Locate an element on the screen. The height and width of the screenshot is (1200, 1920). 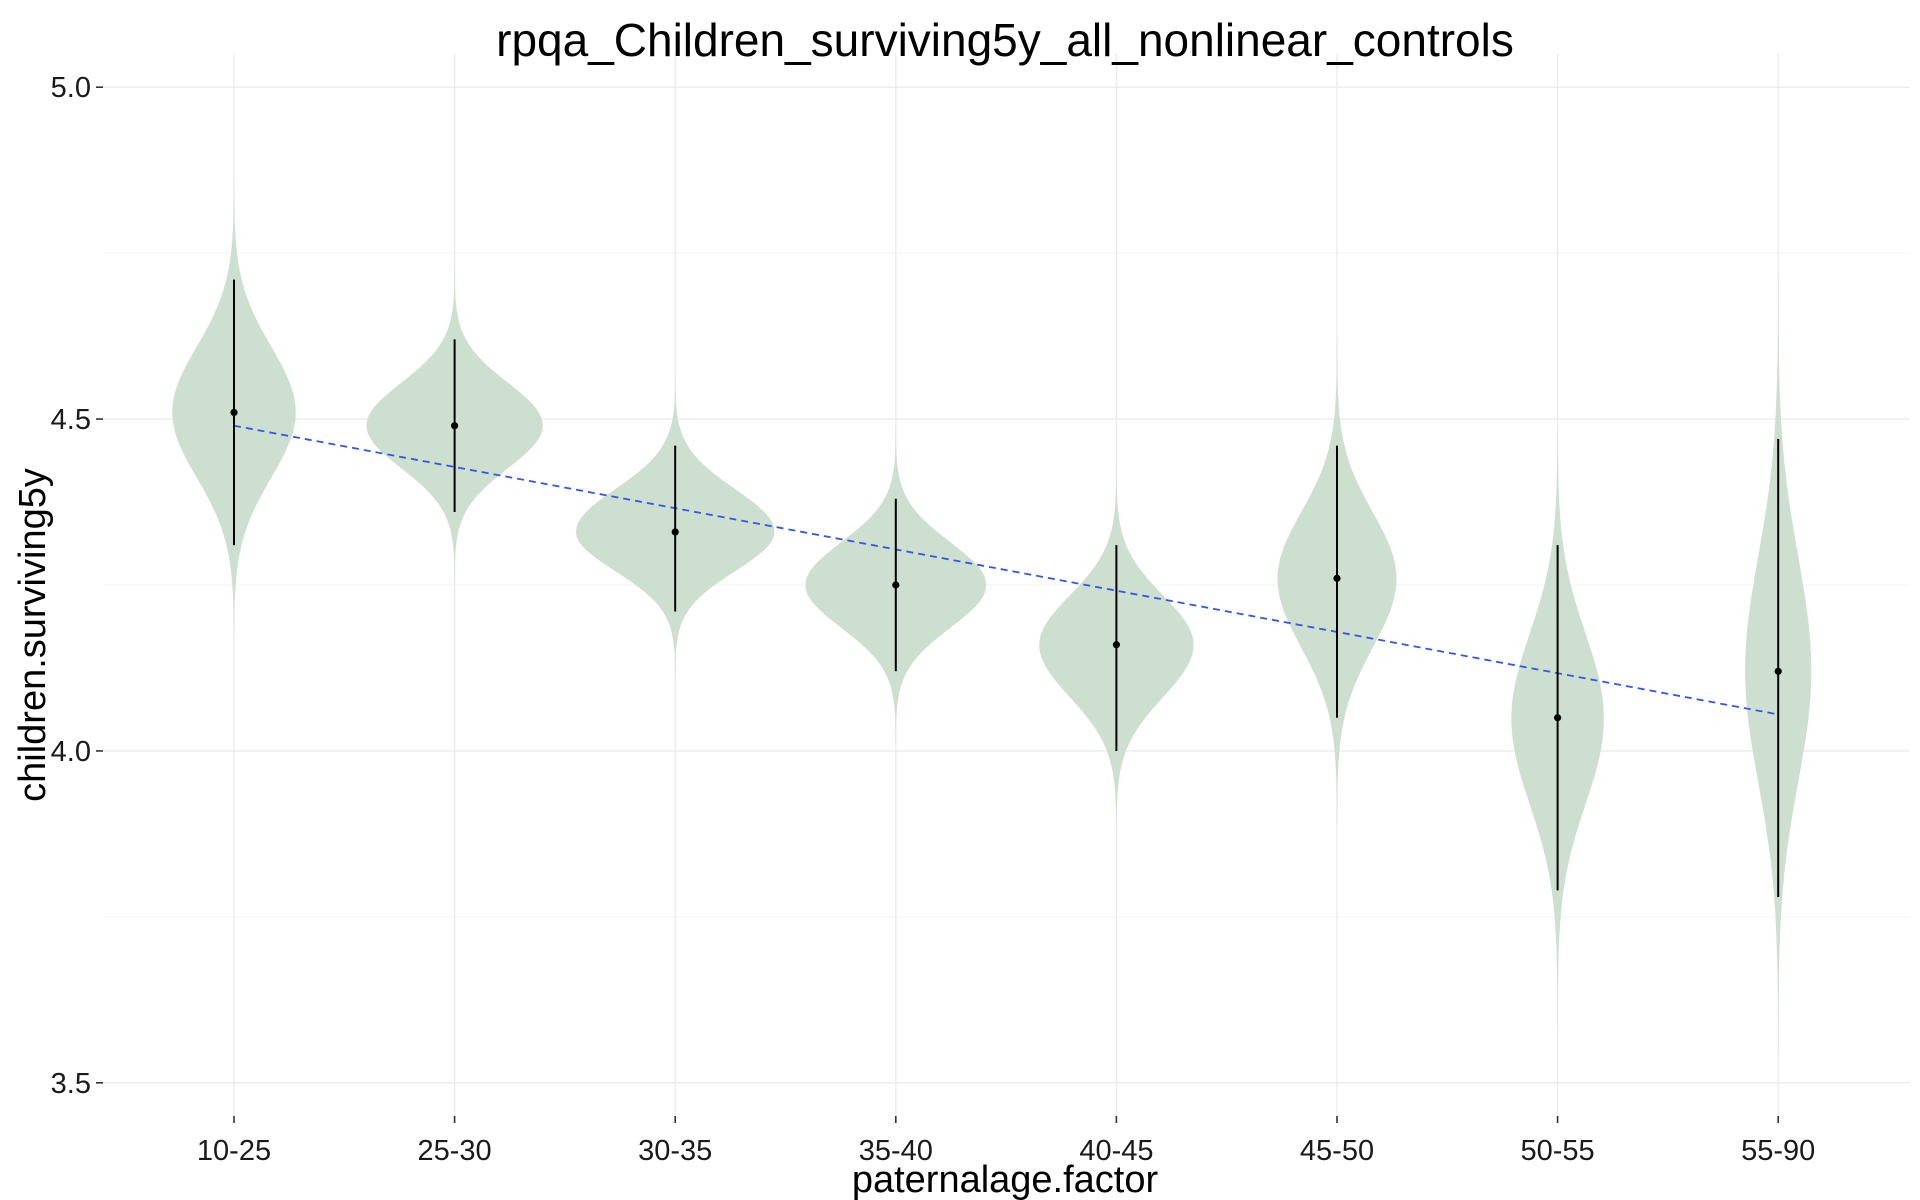
y-tick-label: 5.0 is located at coordinates (71, 88).